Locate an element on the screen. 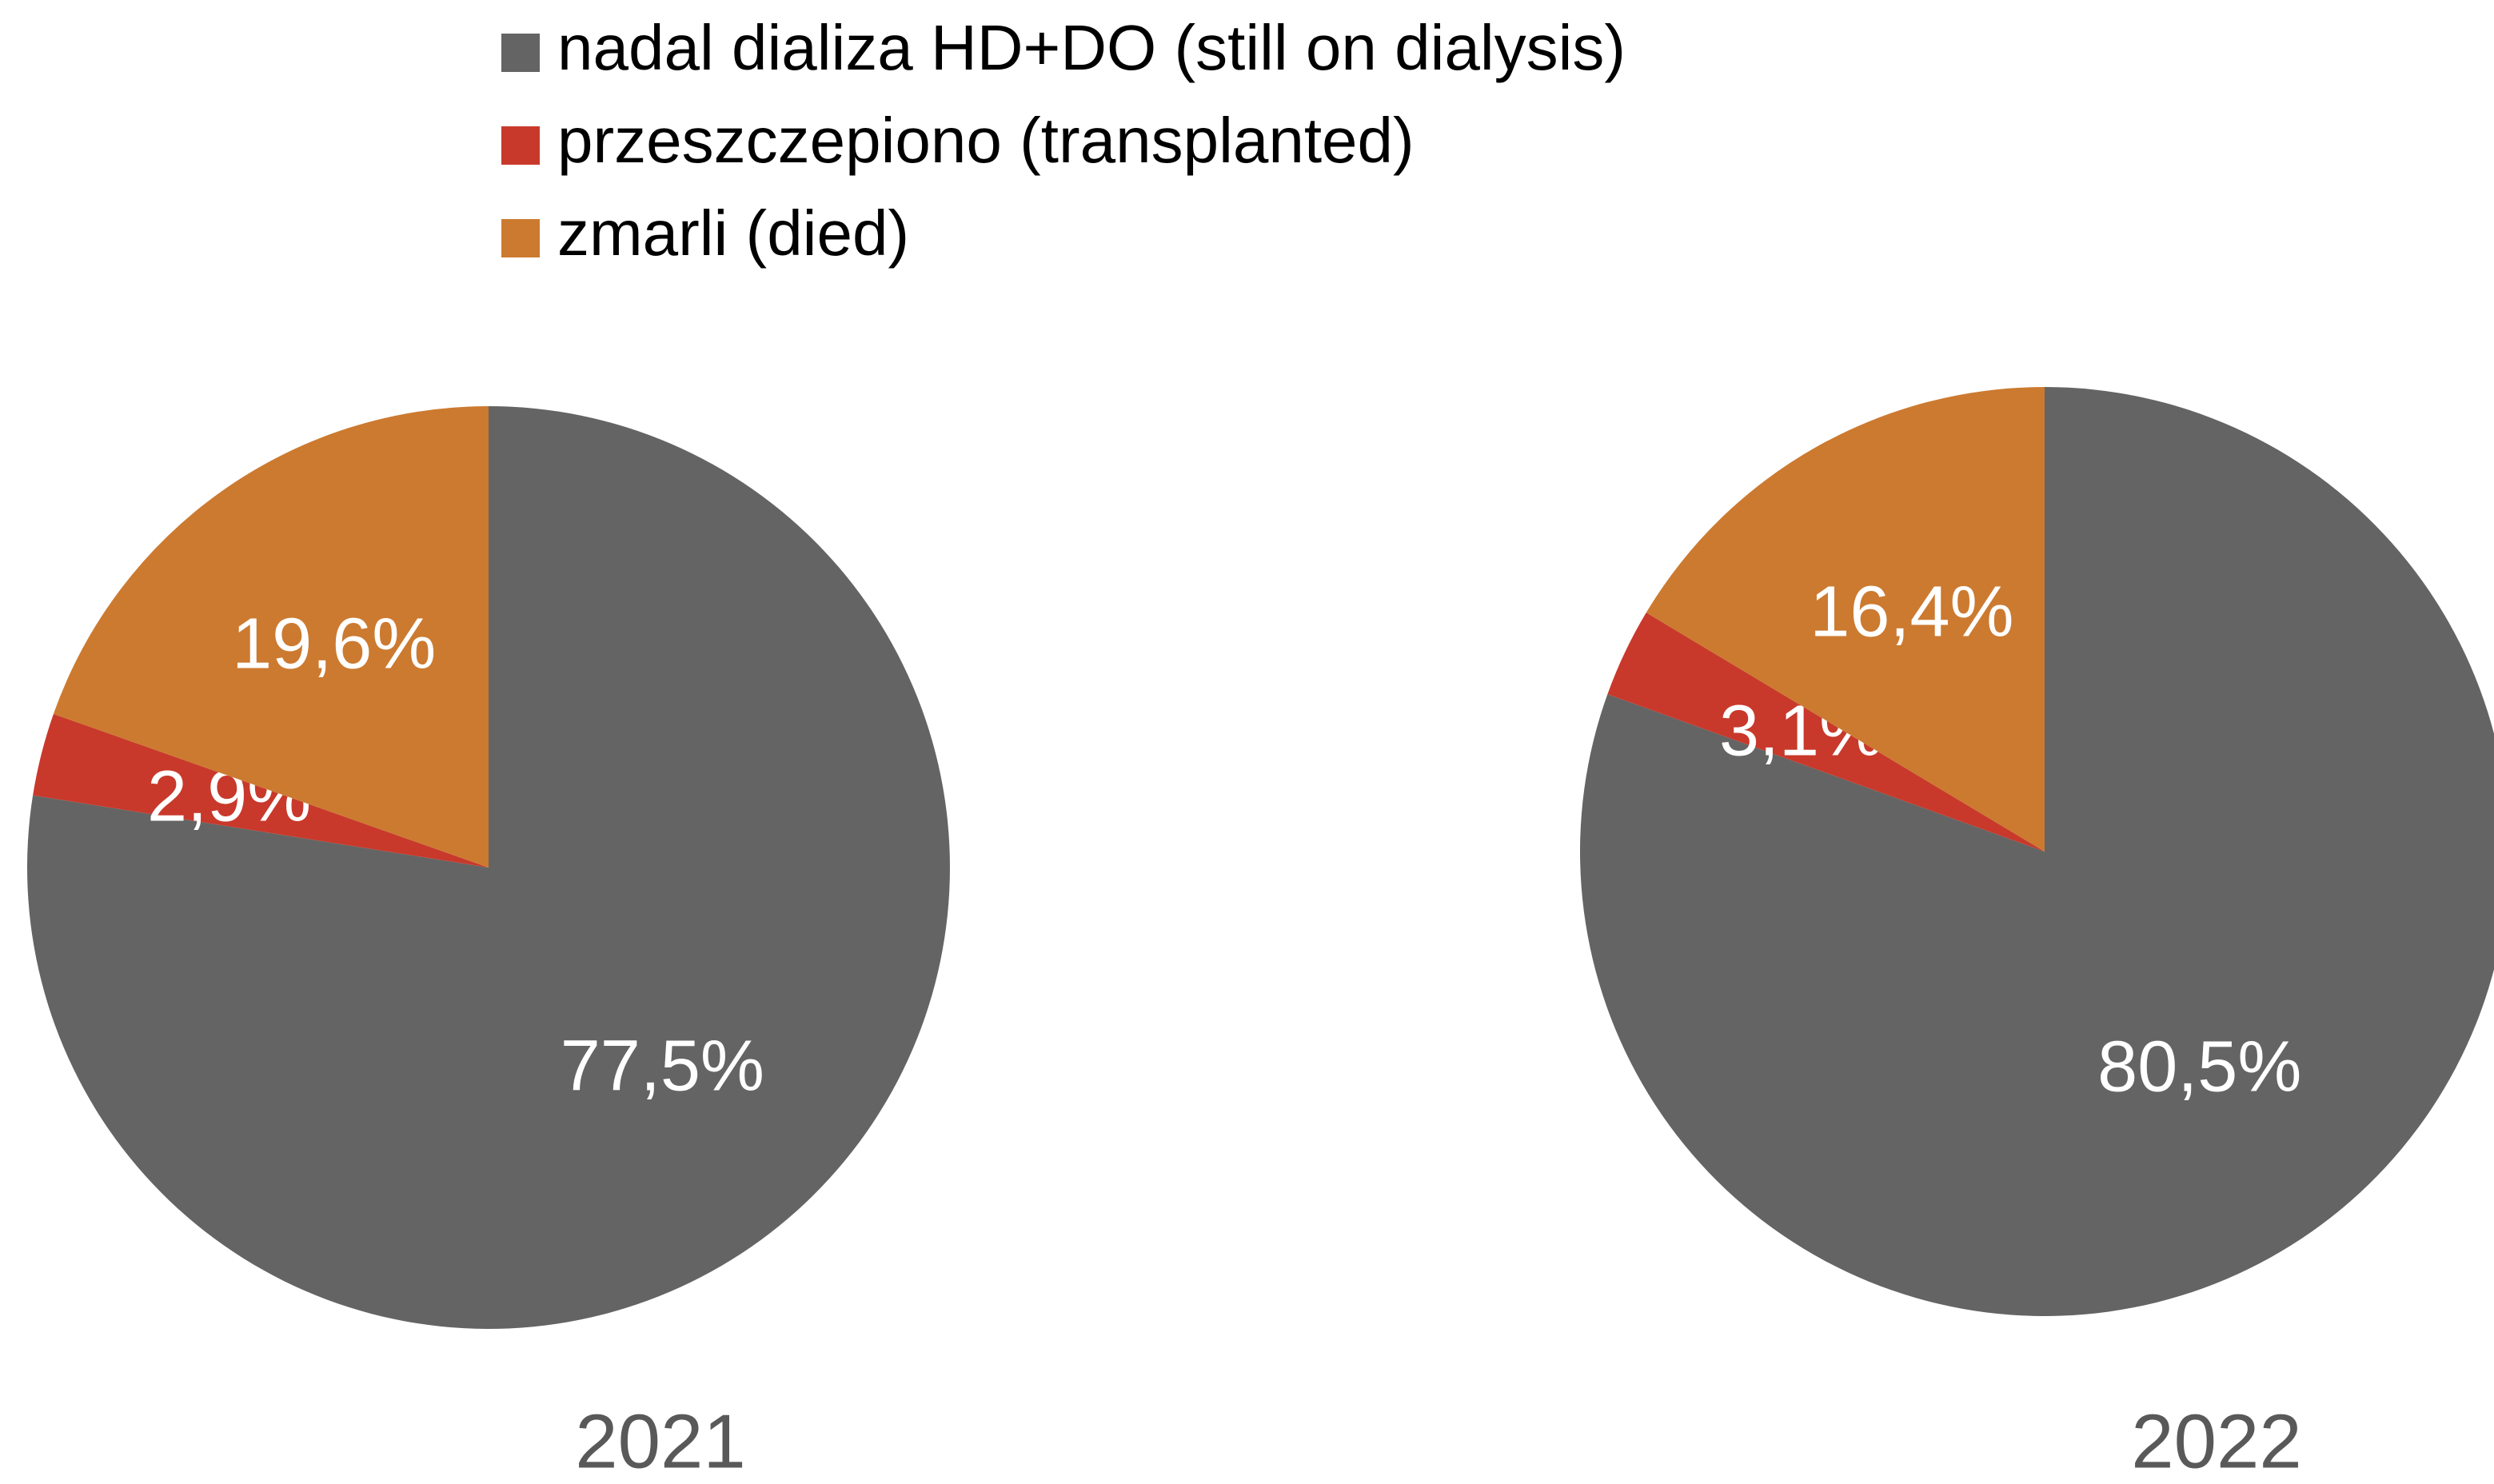 The width and height of the screenshot is (2494, 1484). data-label: 16,4% is located at coordinates (1911, 612).